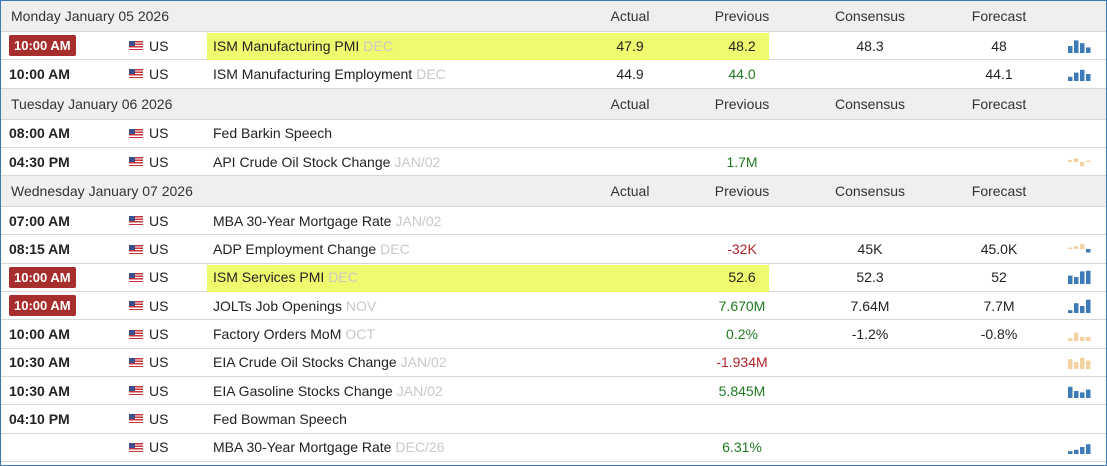 This screenshot has height=466, width=1107. Describe the element at coordinates (387, 333) in the screenshot. I see `event-name: Factory Orders MoM OCT` at that location.